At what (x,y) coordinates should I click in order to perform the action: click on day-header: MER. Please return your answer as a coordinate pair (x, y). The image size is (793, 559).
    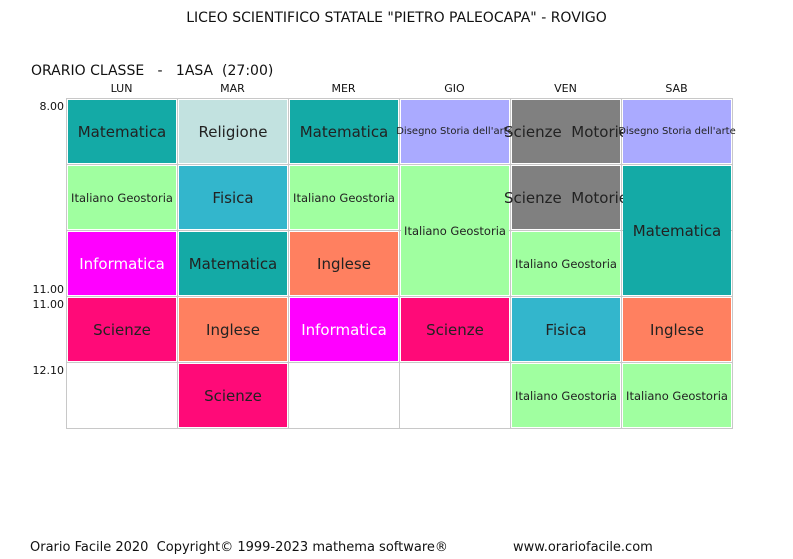
    Looking at the image, I should click on (343, 88).